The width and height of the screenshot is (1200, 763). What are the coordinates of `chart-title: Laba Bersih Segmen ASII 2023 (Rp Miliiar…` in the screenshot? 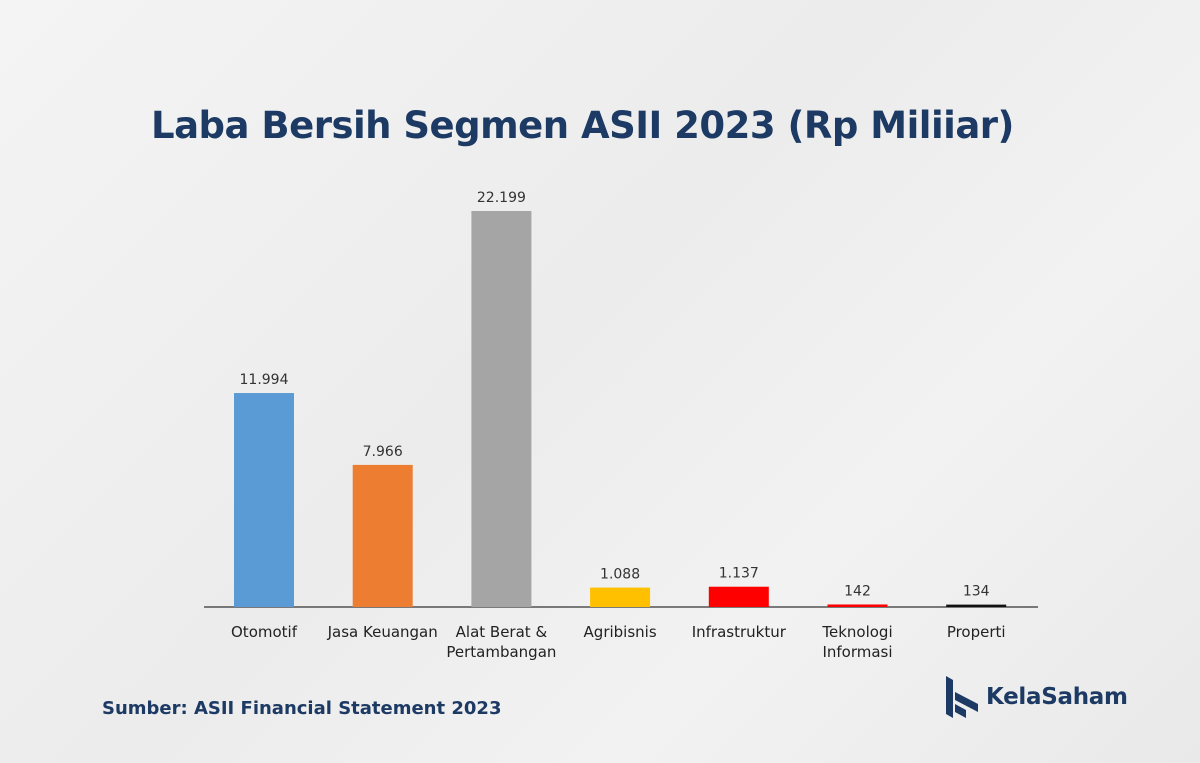 It's located at (582, 125).